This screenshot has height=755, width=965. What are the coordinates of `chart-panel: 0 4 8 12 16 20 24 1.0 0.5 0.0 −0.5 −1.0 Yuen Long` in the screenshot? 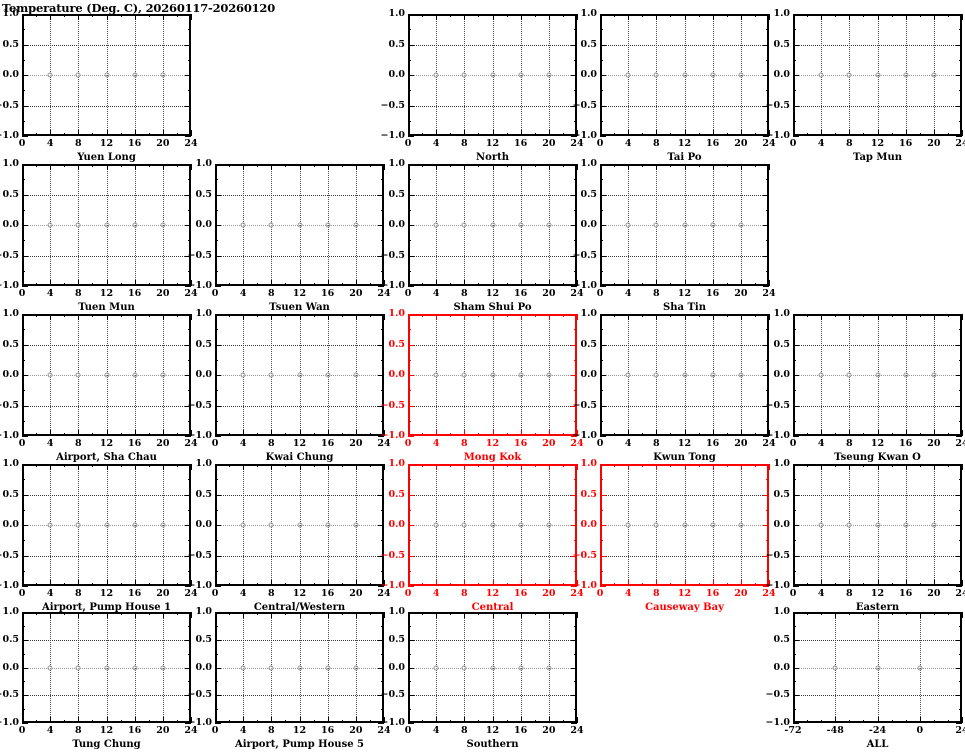 It's located at (99, 86).